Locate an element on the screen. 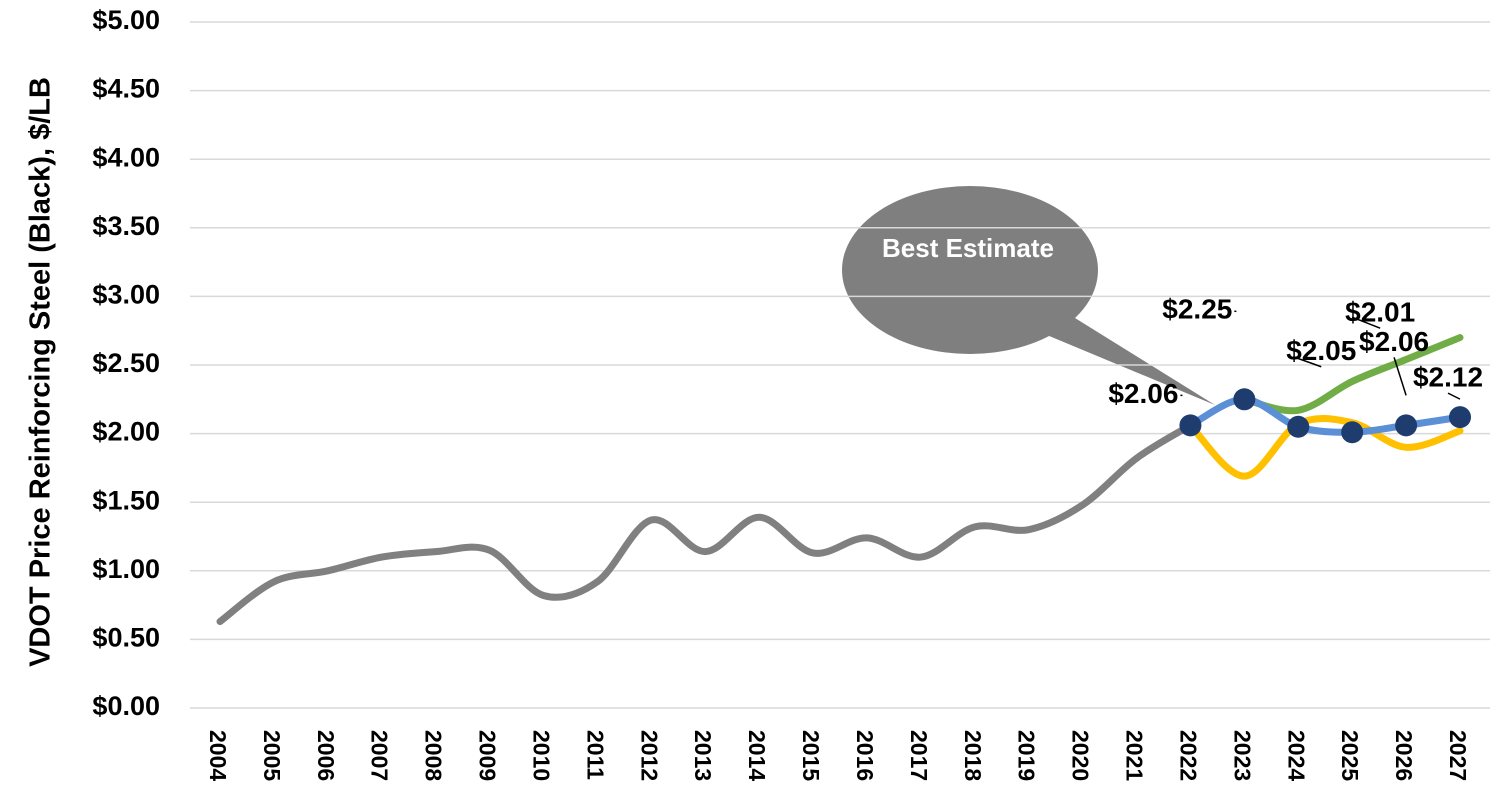 Image resolution: width=1506 pixels, height=799 pixels. data-label: $2.05 is located at coordinates (1321, 350).